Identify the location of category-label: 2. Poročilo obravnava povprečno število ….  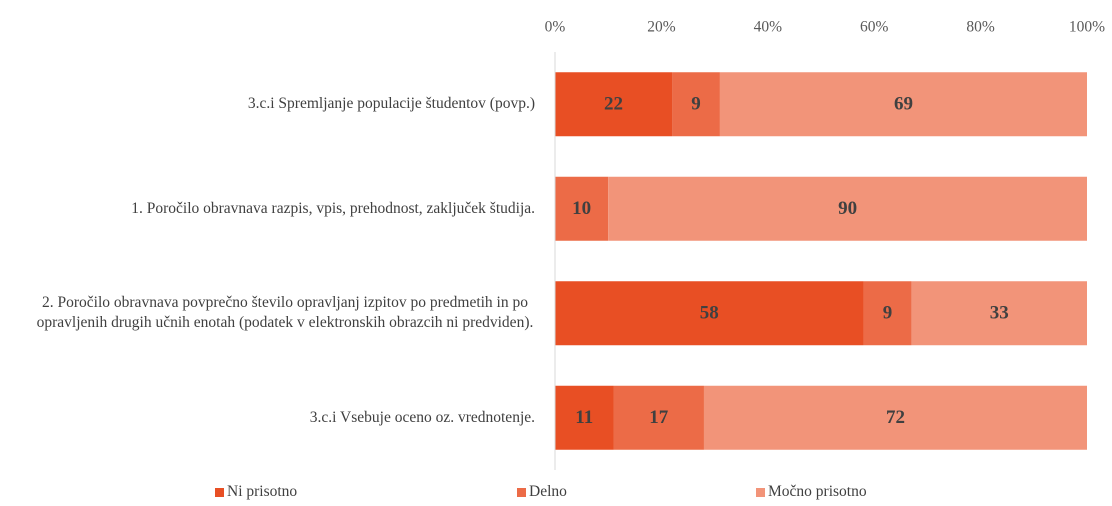
(277, 313).